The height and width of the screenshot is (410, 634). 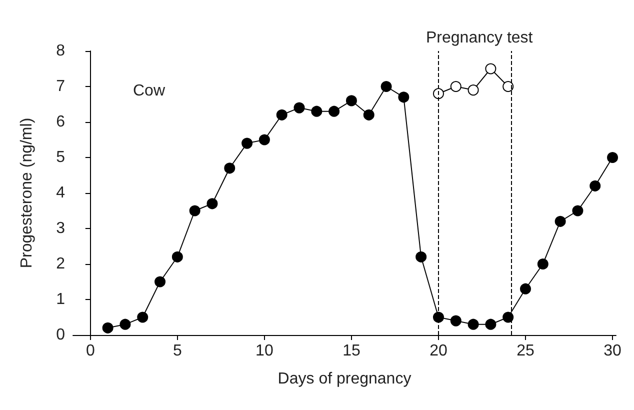 I want to click on y-tick-label: 4, so click(x=61, y=193).